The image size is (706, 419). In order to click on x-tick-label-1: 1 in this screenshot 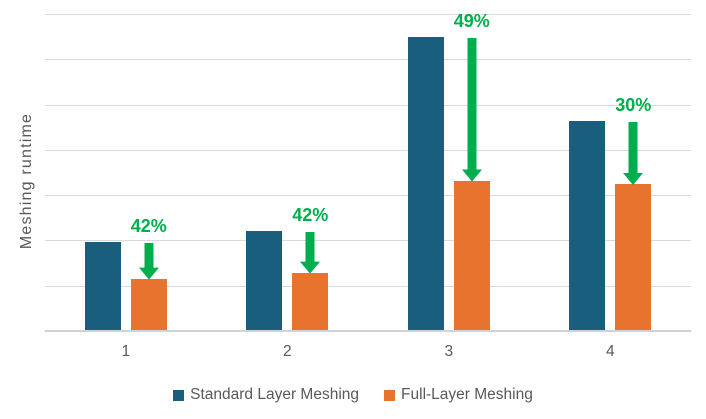, I will do `click(126, 351)`.